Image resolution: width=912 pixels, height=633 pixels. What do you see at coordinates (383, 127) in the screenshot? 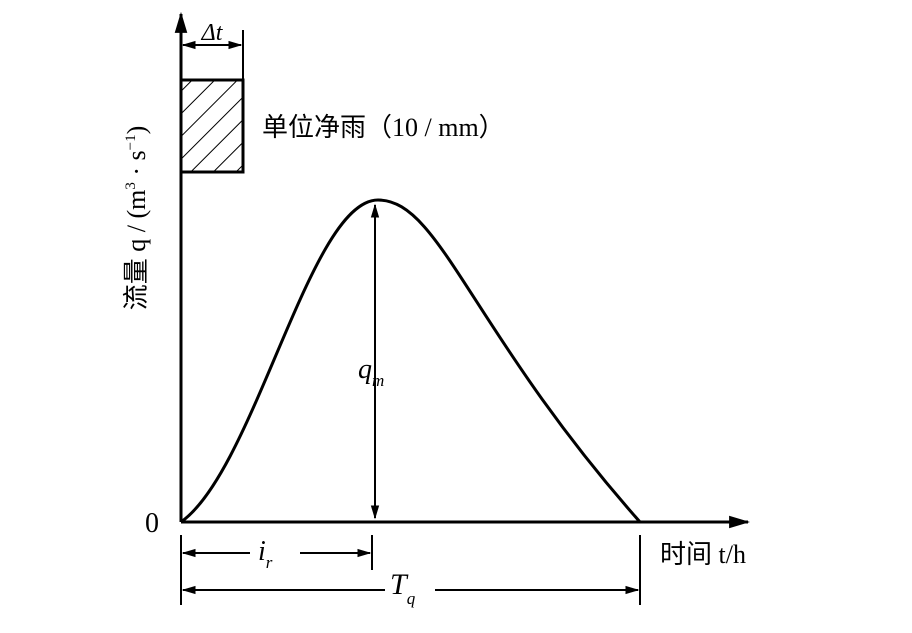
I see `rain-label: 单位净雨（10 / mm）` at bounding box center [383, 127].